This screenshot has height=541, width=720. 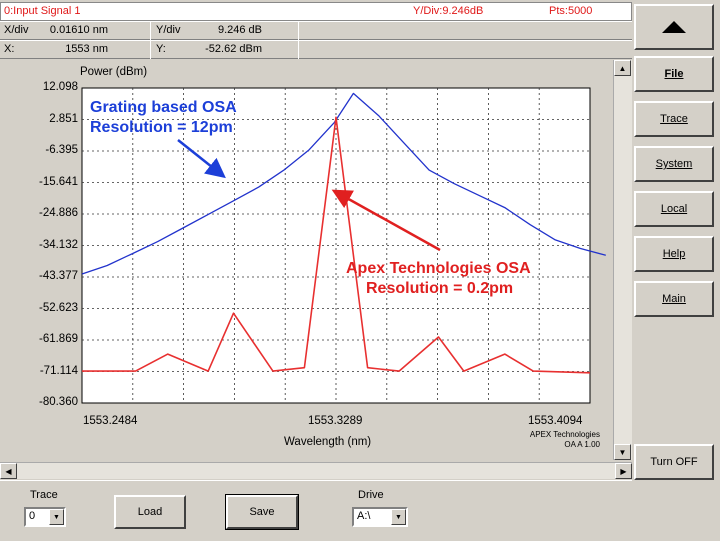 What do you see at coordinates (161, 127) in the screenshot?
I see `grating-annotation-line2: Resolution = 12pm` at bounding box center [161, 127].